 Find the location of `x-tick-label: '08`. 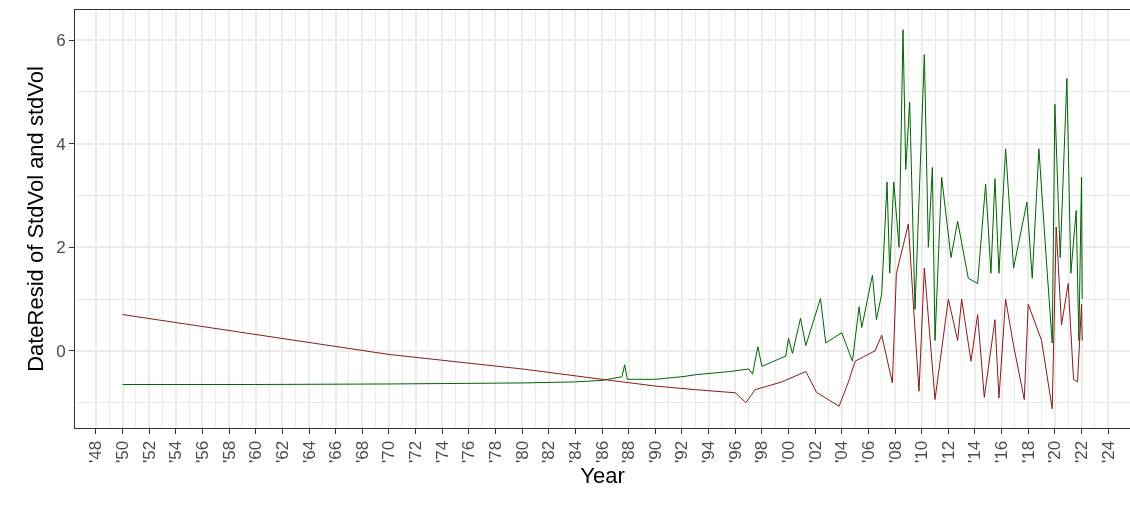

x-tick-label: '08 is located at coordinates (895, 451).